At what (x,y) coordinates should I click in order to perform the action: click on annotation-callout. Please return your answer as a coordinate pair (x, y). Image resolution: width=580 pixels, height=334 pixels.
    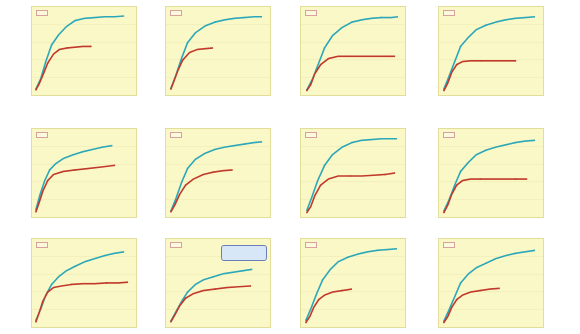
    Looking at the image, I should click on (244, 253).